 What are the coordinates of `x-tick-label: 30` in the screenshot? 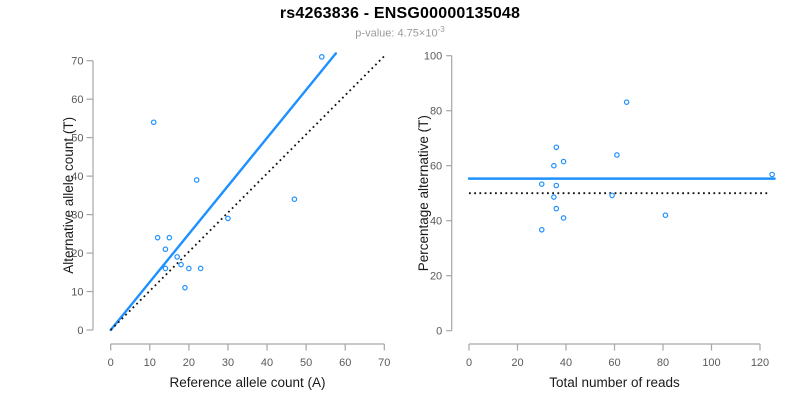 It's located at (228, 363).